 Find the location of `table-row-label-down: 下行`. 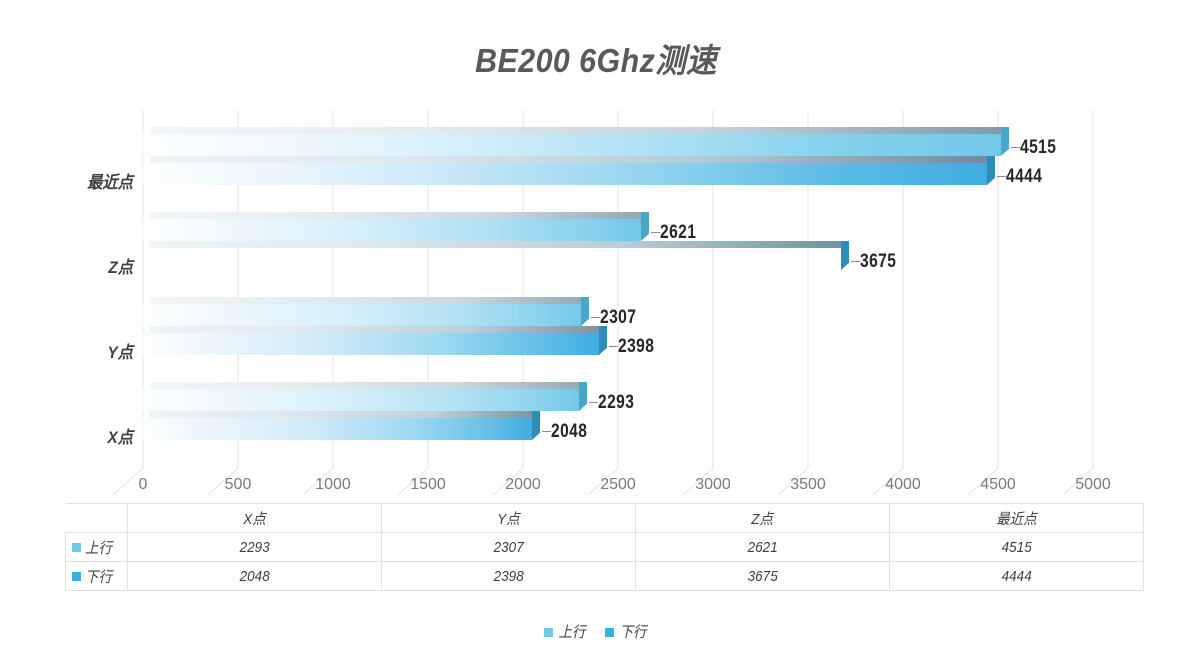

table-row-label-down: 下行 is located at coordinates (96, 576).